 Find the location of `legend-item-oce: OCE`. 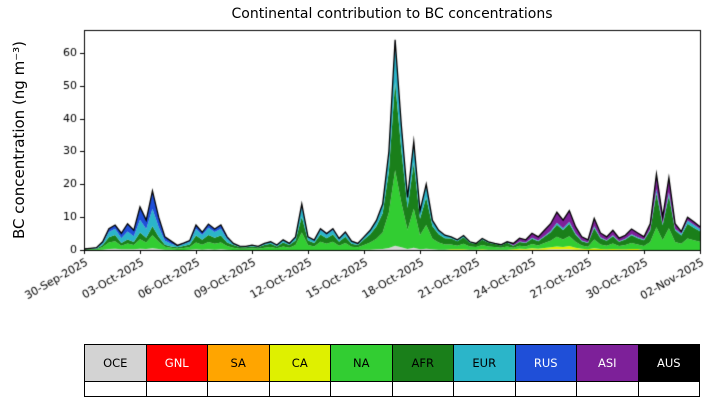

legend-item-oce: OCE is located at coordinates (115, 363).